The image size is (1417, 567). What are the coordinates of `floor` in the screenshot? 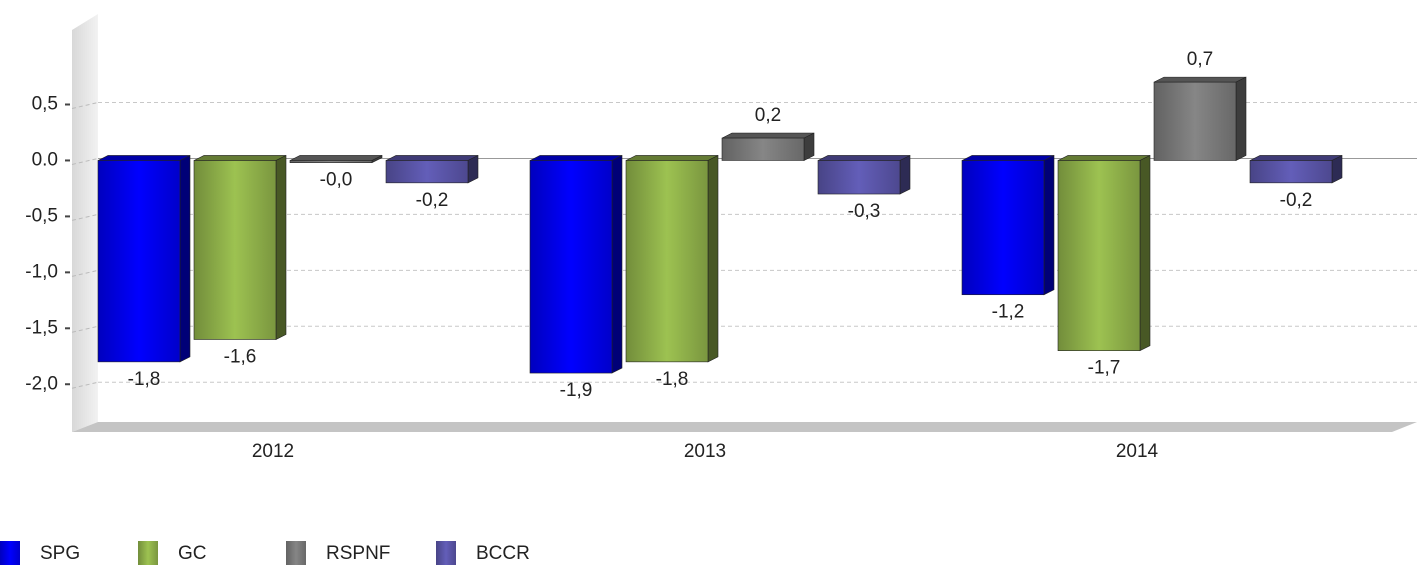 It's located at (744, 427).